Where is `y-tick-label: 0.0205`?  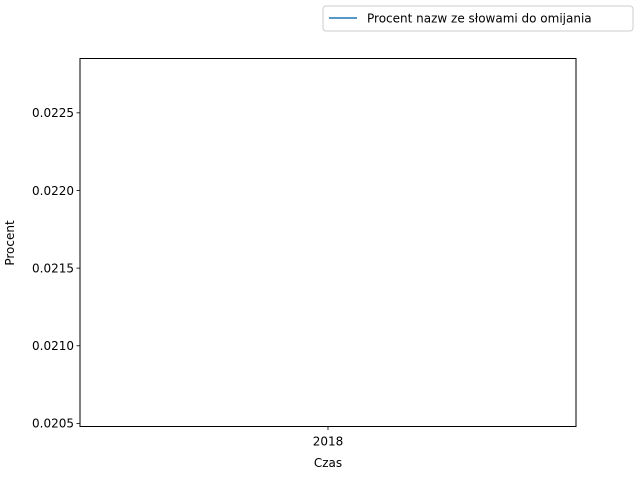
y-tick-label: 0.0205 is located at coordinates (53, 424).